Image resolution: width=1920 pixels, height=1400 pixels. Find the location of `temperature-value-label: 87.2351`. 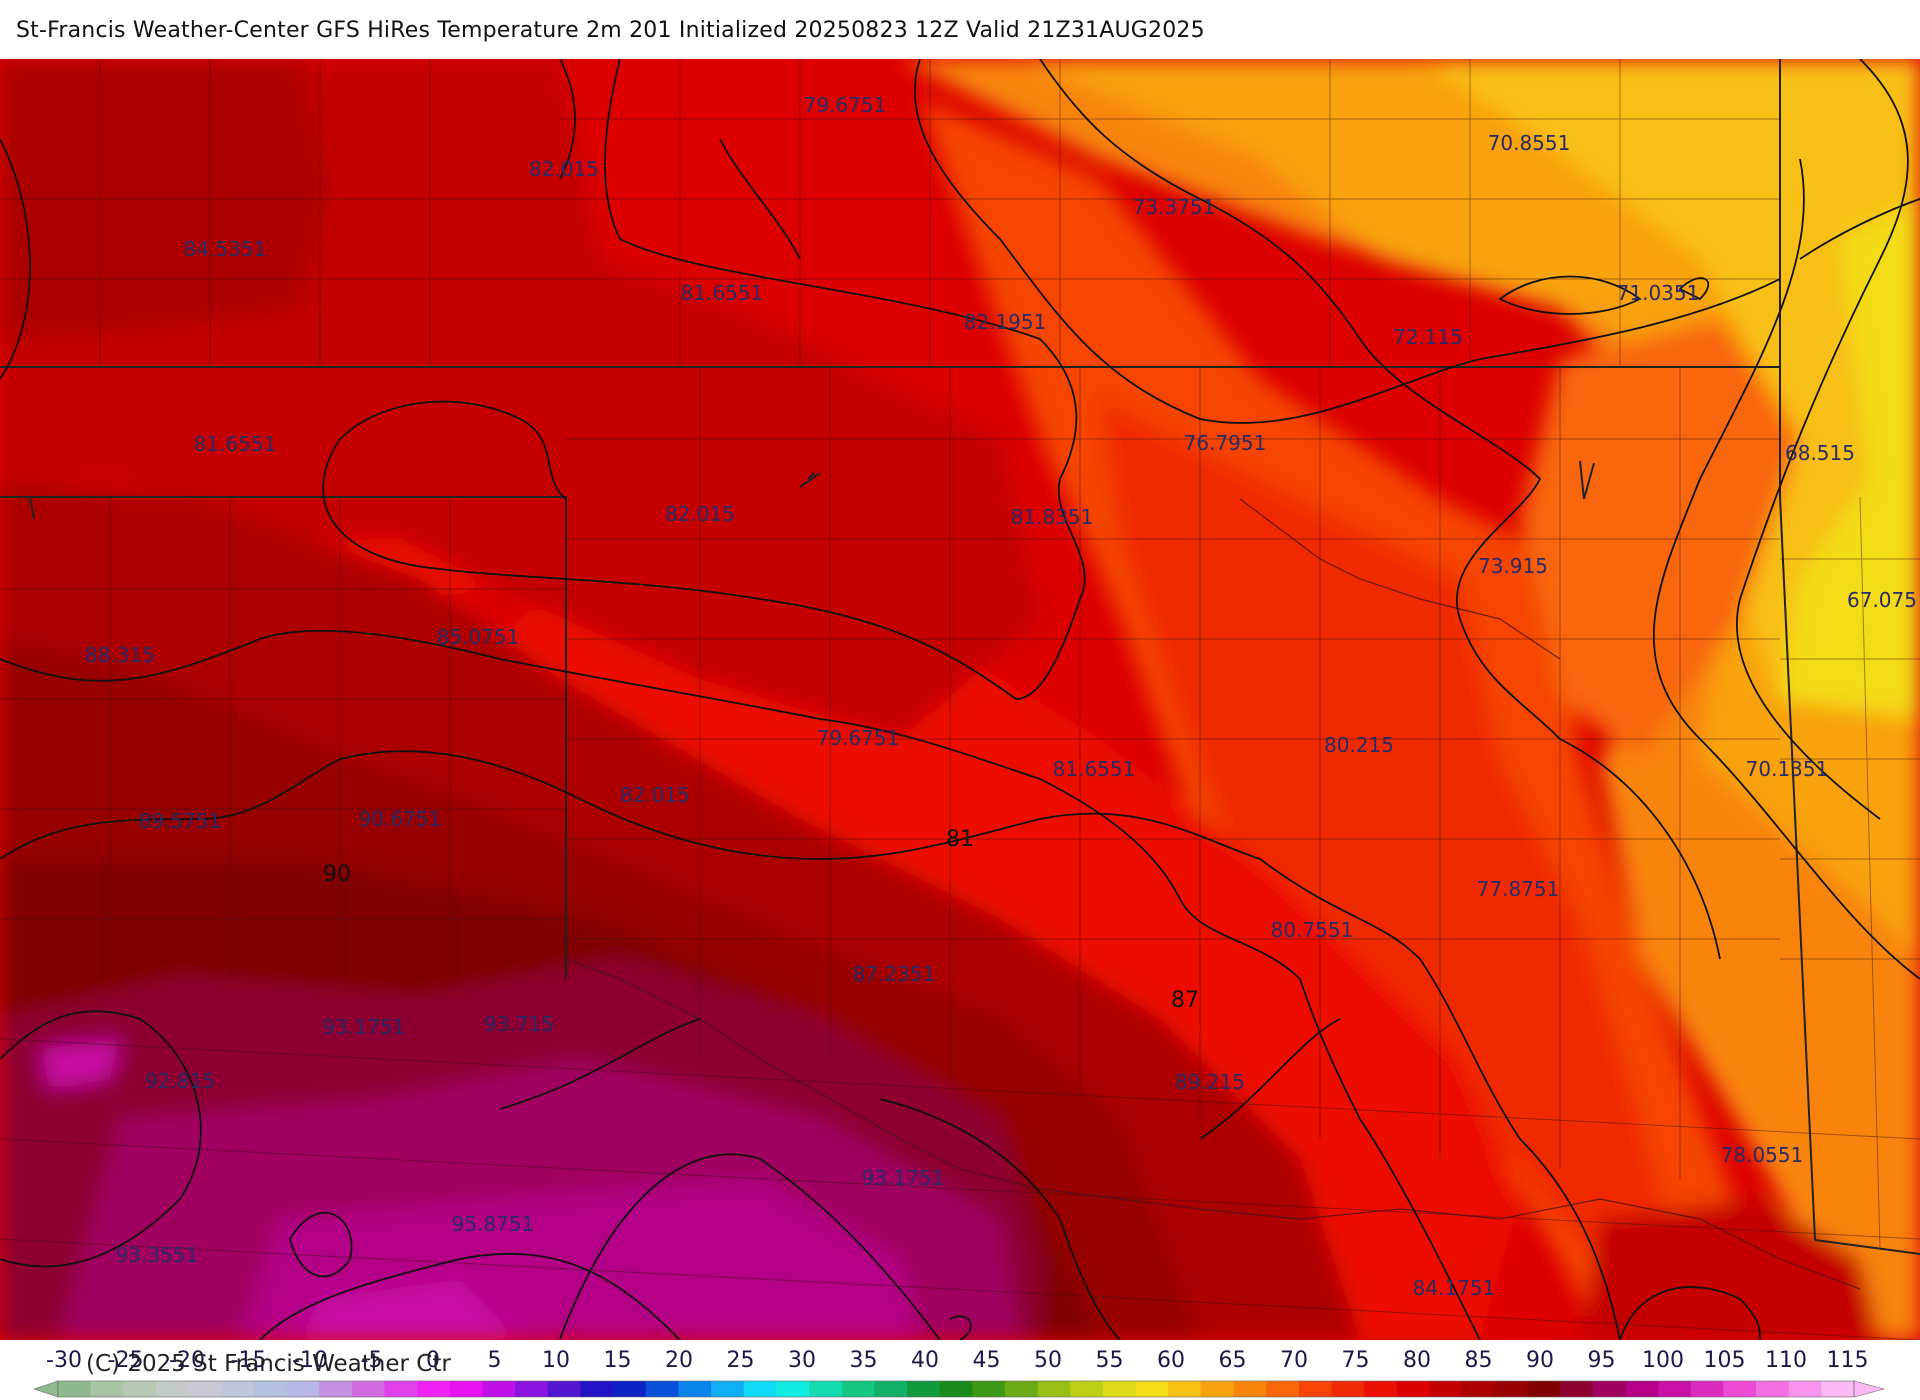

temperature-value-label: 87.2351 is located at coordinates (894, 974).